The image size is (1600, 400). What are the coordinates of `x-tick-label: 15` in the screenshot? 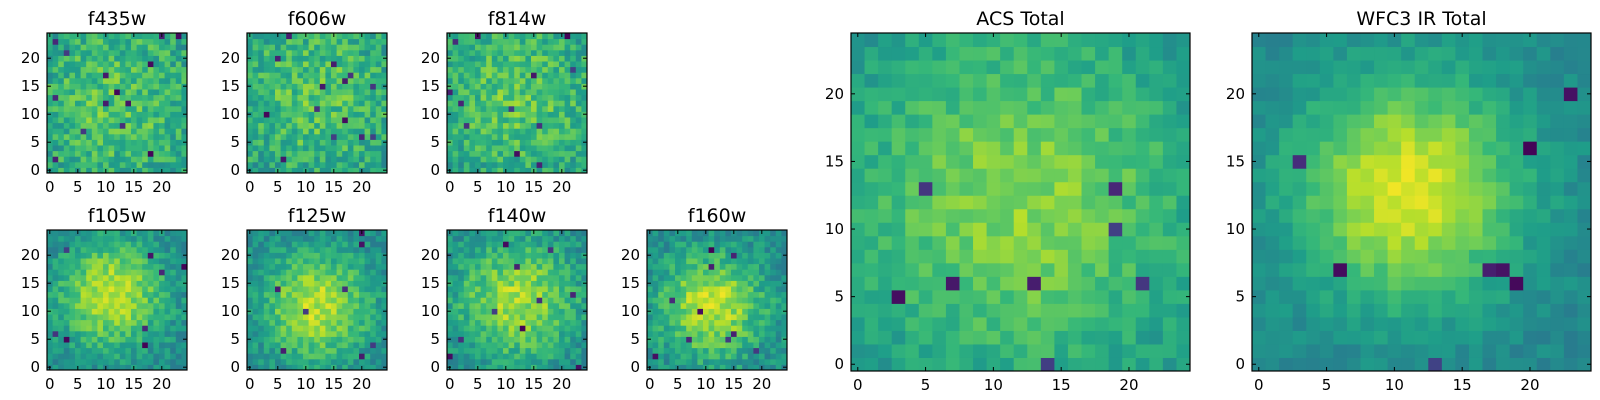 It's located at (733, 384).